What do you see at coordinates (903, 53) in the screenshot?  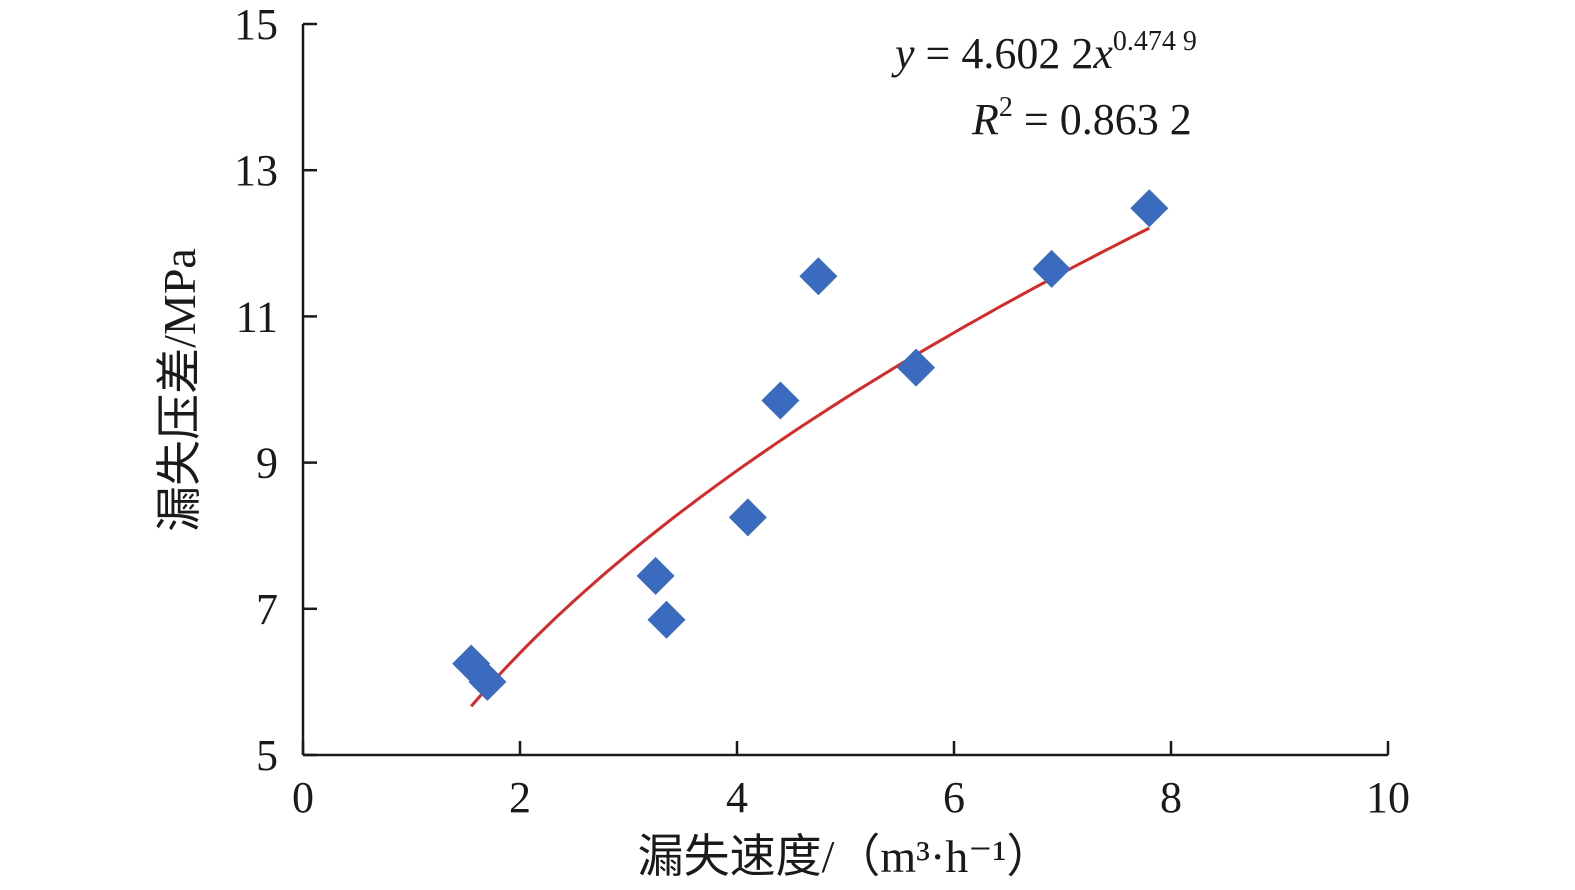 I see `equation-y: y` at bounding box center [903, 53].